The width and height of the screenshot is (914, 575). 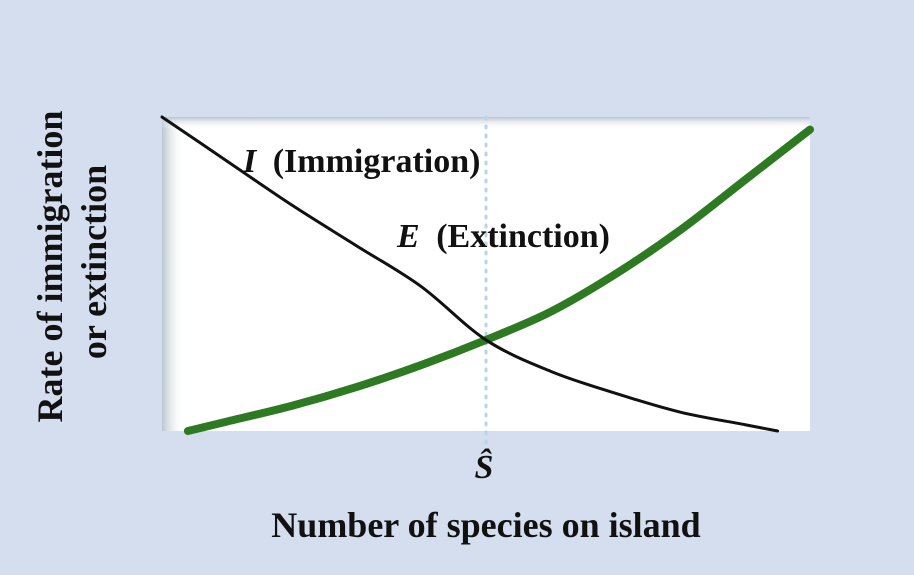 I want to click on immigration-label-text: (Immigration), so click(x=377, y=161).